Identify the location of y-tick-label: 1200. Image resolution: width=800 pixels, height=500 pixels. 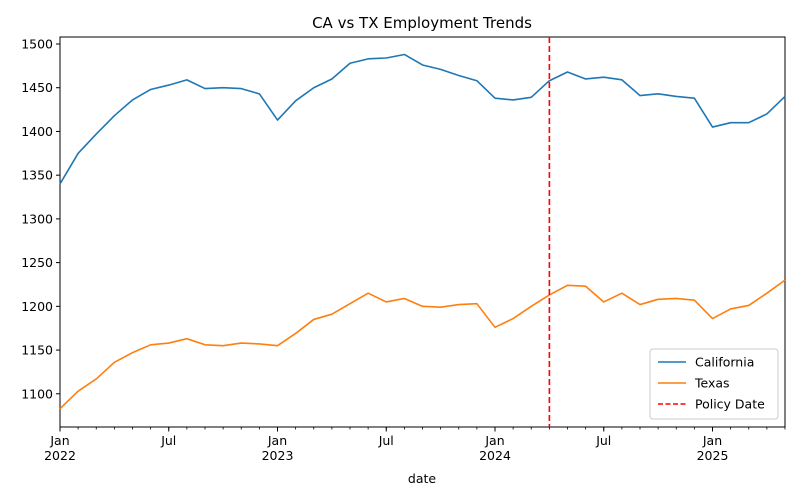
(37, 306).